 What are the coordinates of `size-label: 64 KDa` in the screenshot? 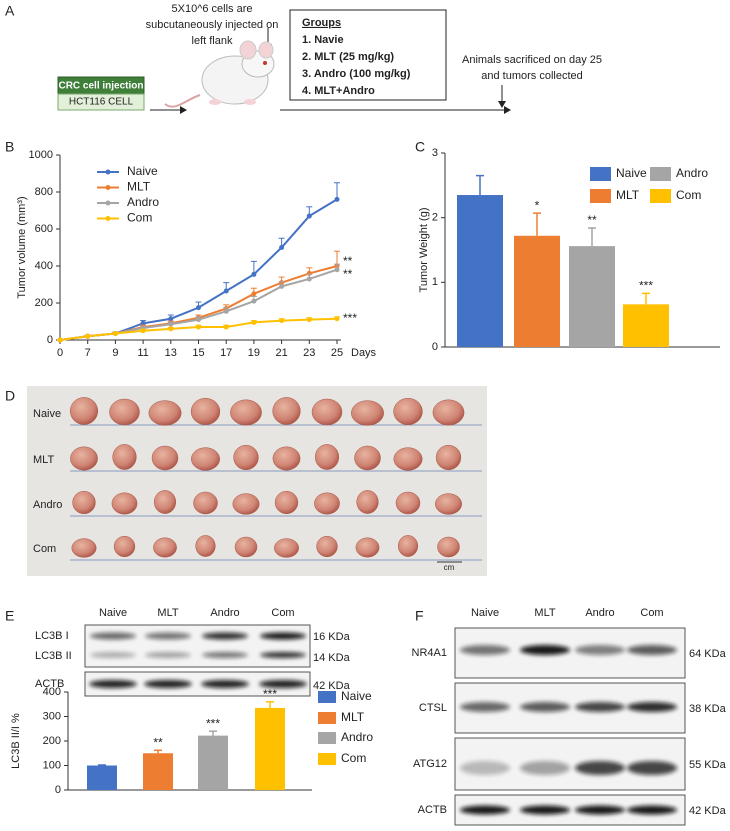 It's located at (708, 654).